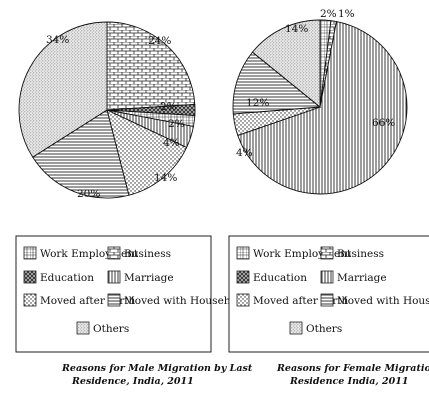  I want to click on female-slice-label-business: 1%, so click(346, 14).